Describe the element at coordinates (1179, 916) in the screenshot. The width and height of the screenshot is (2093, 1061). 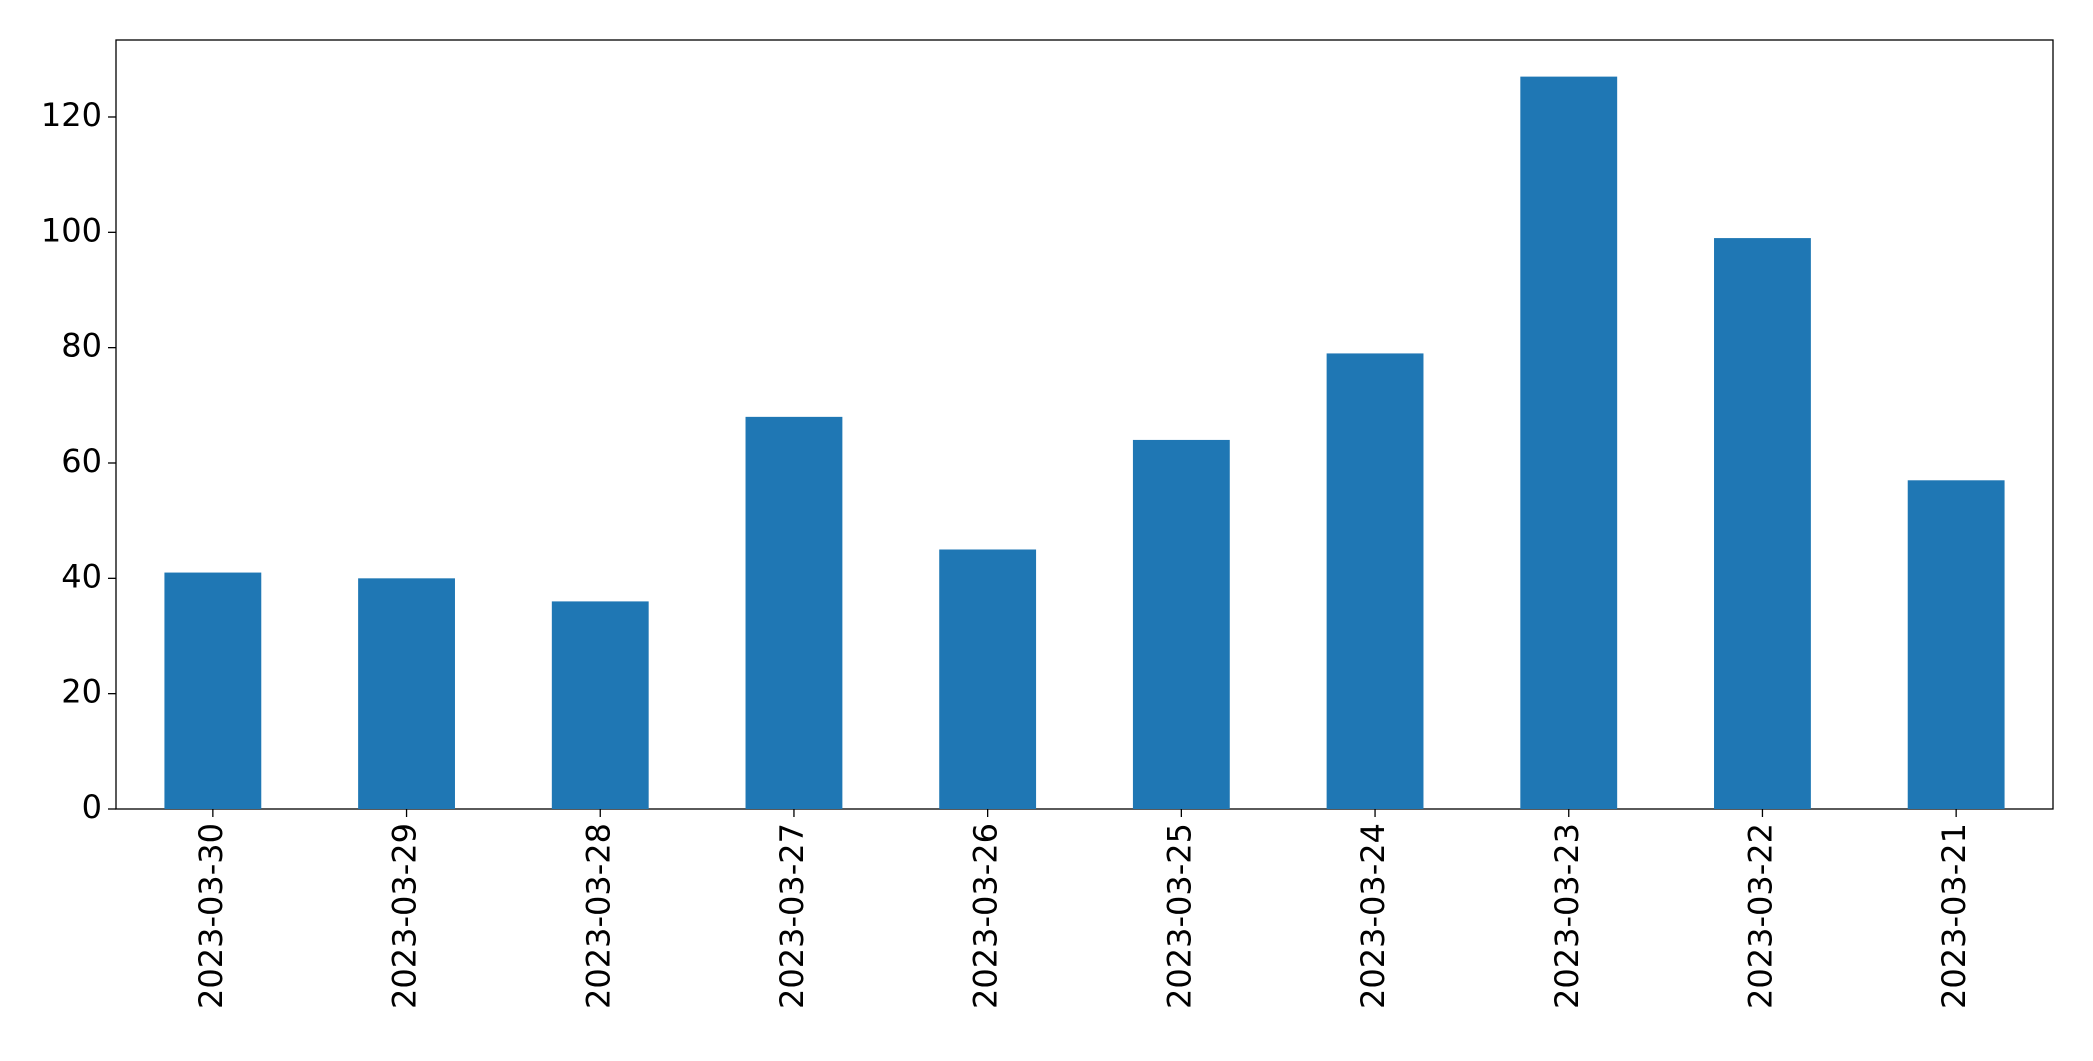
I see `x-tick-label: 2023-03-25` at that location.